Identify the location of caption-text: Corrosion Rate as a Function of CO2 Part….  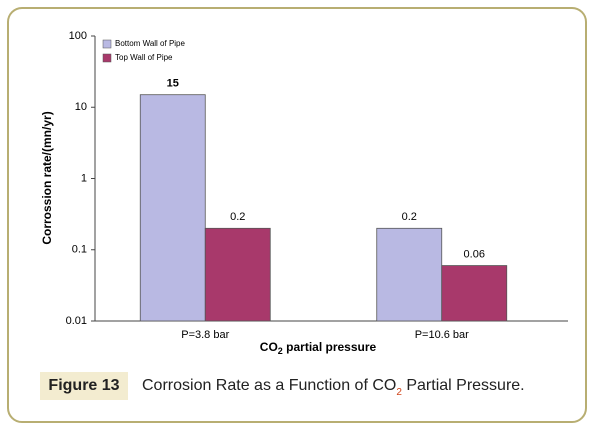
(333, 387).